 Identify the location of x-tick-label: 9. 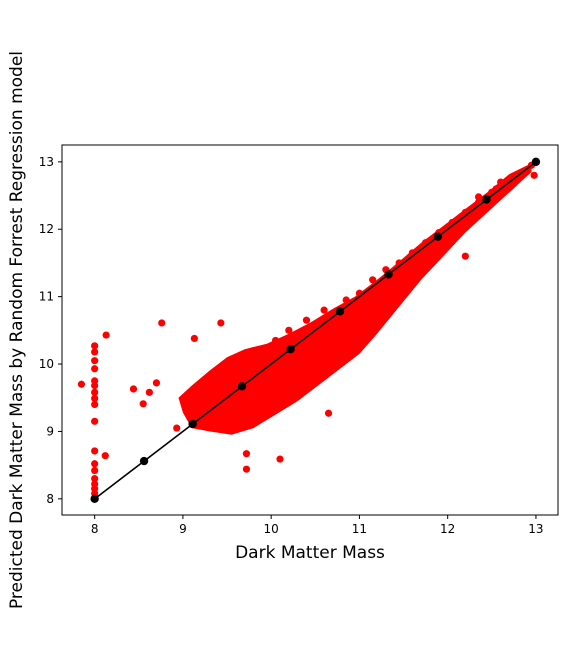
(183, 529).